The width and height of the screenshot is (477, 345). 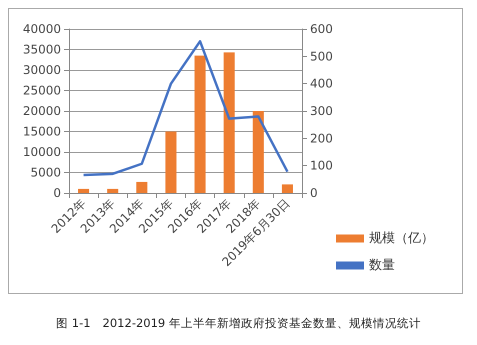 What do you see at coordinates (45, 173) in the screenshot?
I see `y-tick-label: 5000` at bounding box center [45, 173].